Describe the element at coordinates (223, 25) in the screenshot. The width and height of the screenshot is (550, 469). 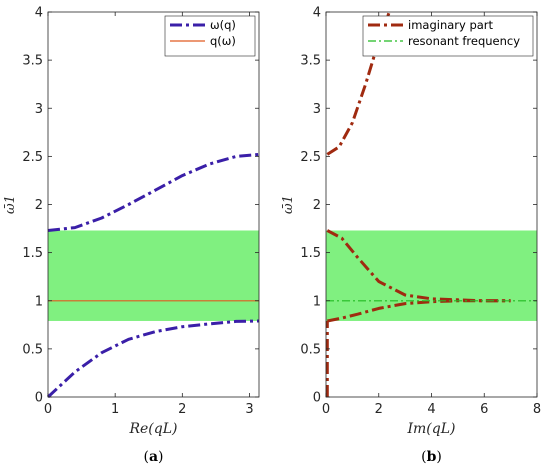
I see `legend-label: ω(q)` at that location.